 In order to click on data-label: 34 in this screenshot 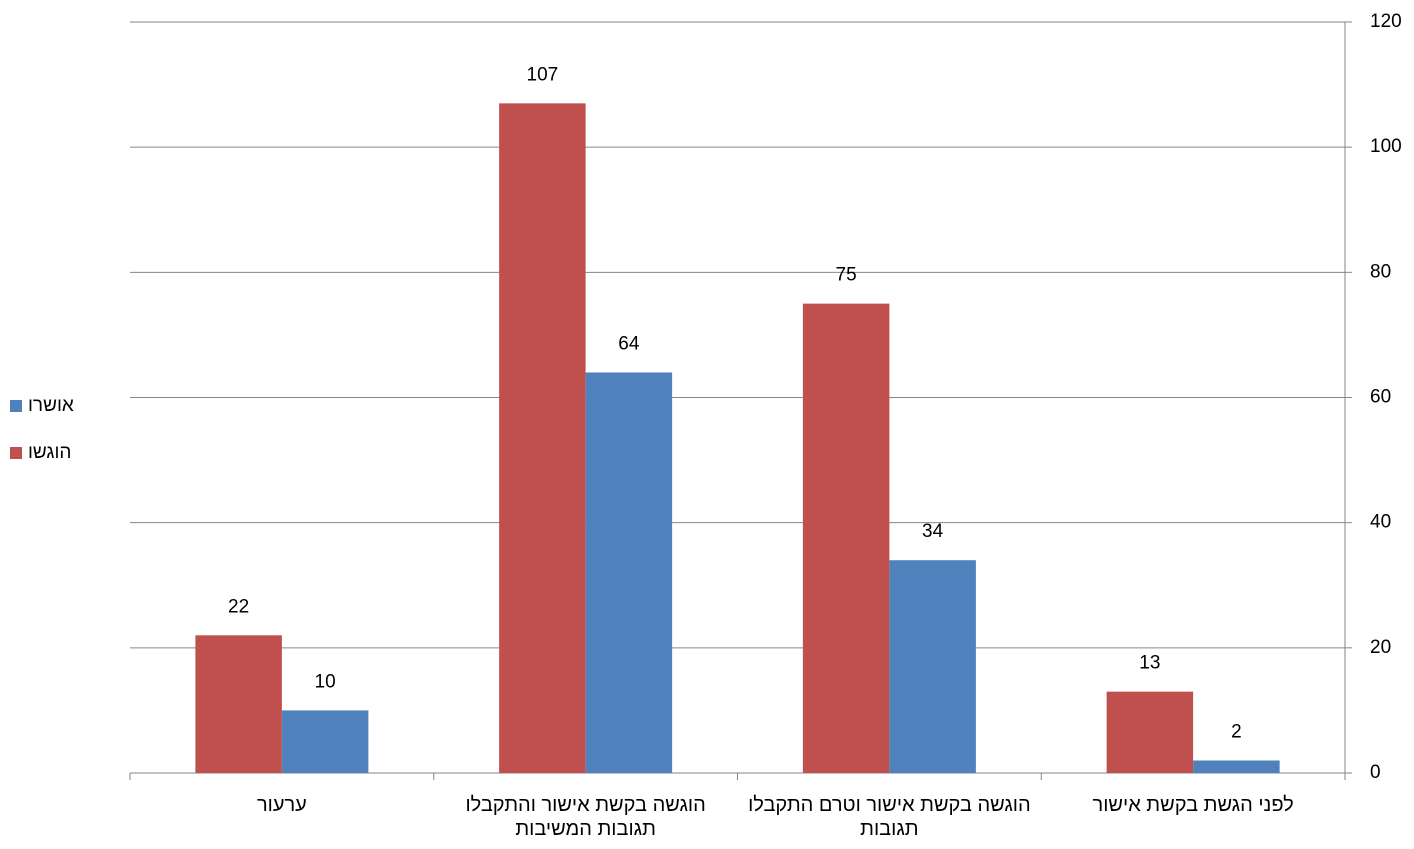, I will do `click(933, 531)`.